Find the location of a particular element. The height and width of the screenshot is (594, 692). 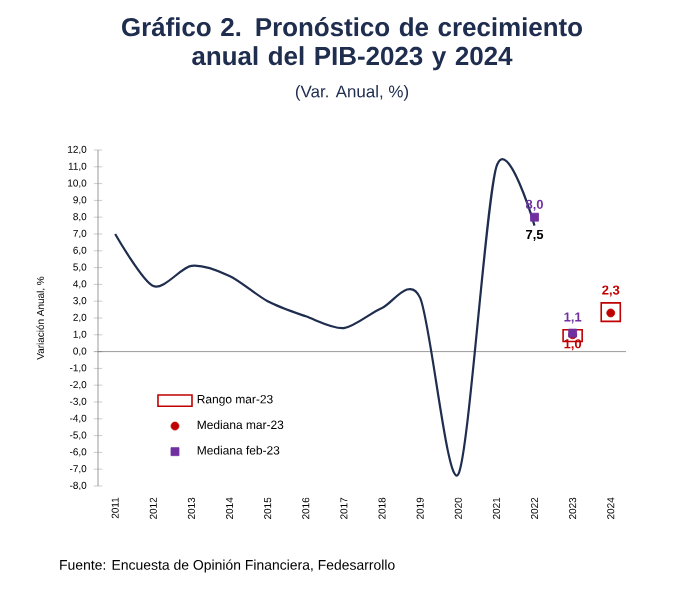

chart-title: Gráfico 2. Pronóstico de crecimiento anual del PIB-2023 y 2024 is located at coordinates (352, 44).